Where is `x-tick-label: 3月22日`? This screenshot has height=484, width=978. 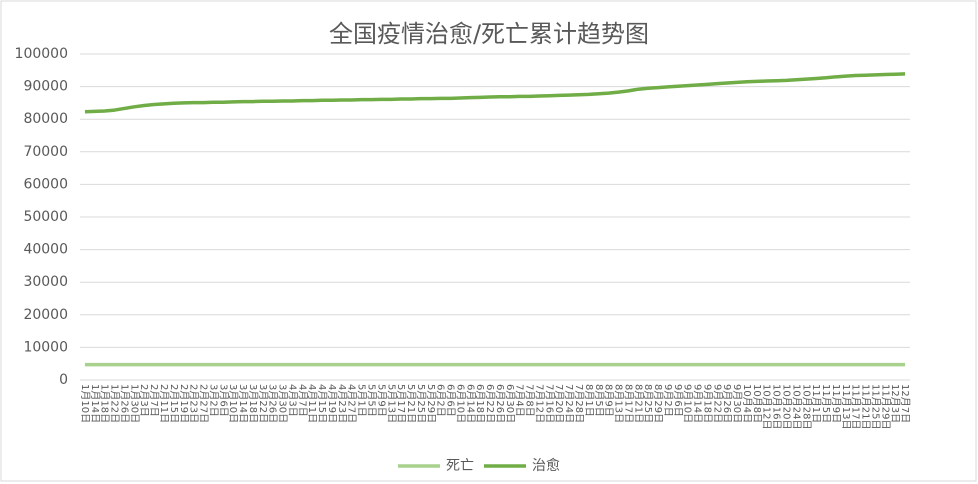 x-tick-label: 3月22日 is located at coordinates (263, 403).